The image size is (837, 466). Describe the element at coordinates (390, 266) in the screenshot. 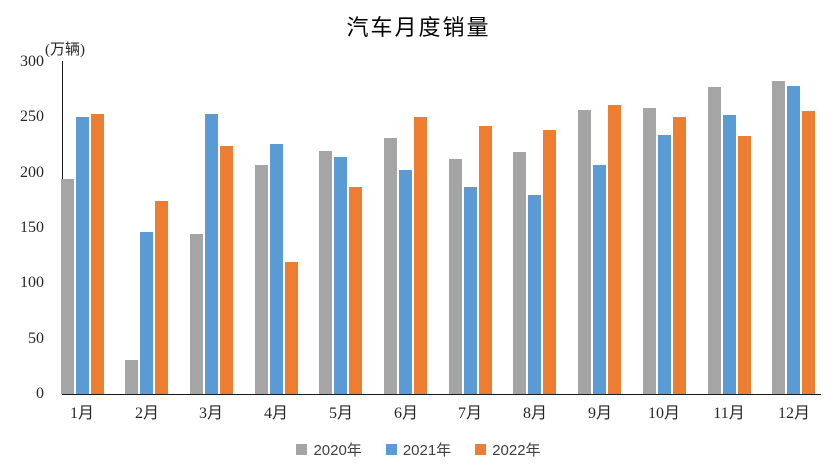

I see `bar-2020年-6月` at that location.